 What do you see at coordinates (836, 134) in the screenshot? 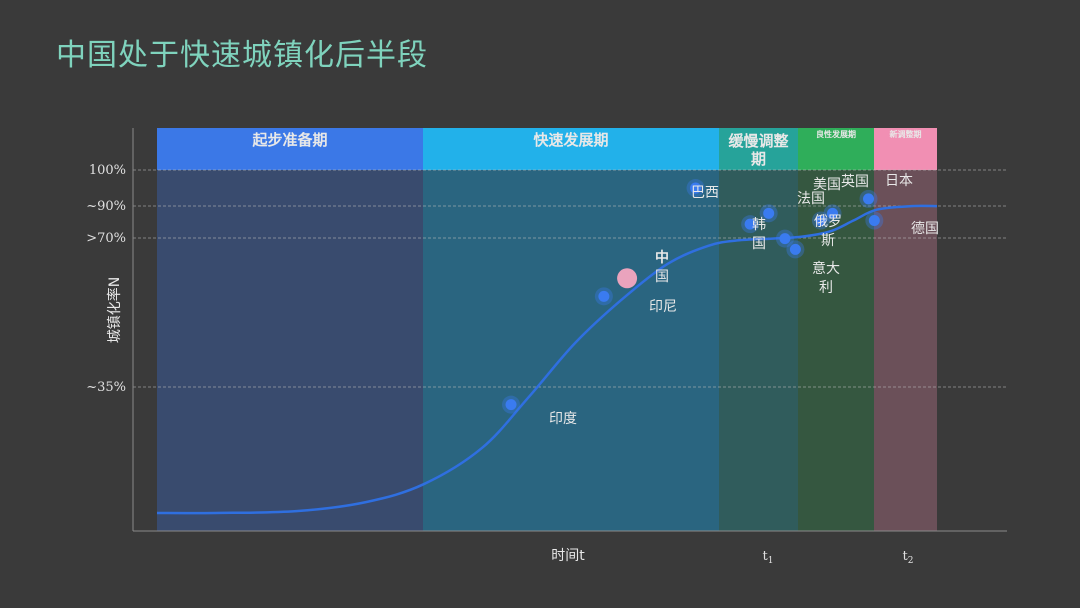
I see `phase-header-label: 良性发展期` at bounding box center [836, 134].